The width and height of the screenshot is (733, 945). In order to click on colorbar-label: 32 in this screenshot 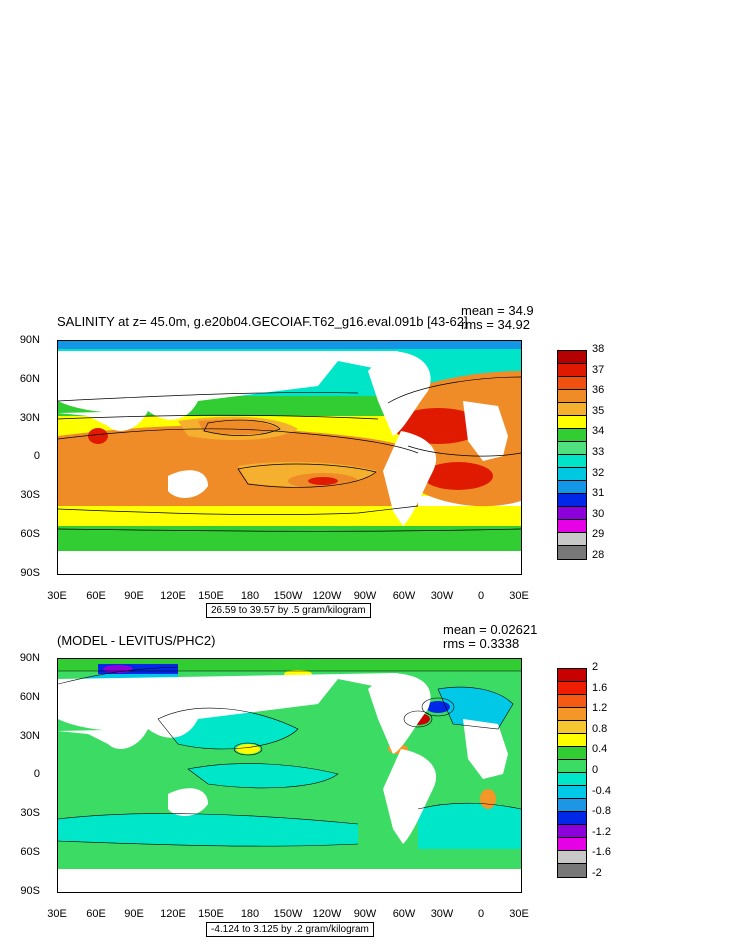, I will do `click(598, 472)`.